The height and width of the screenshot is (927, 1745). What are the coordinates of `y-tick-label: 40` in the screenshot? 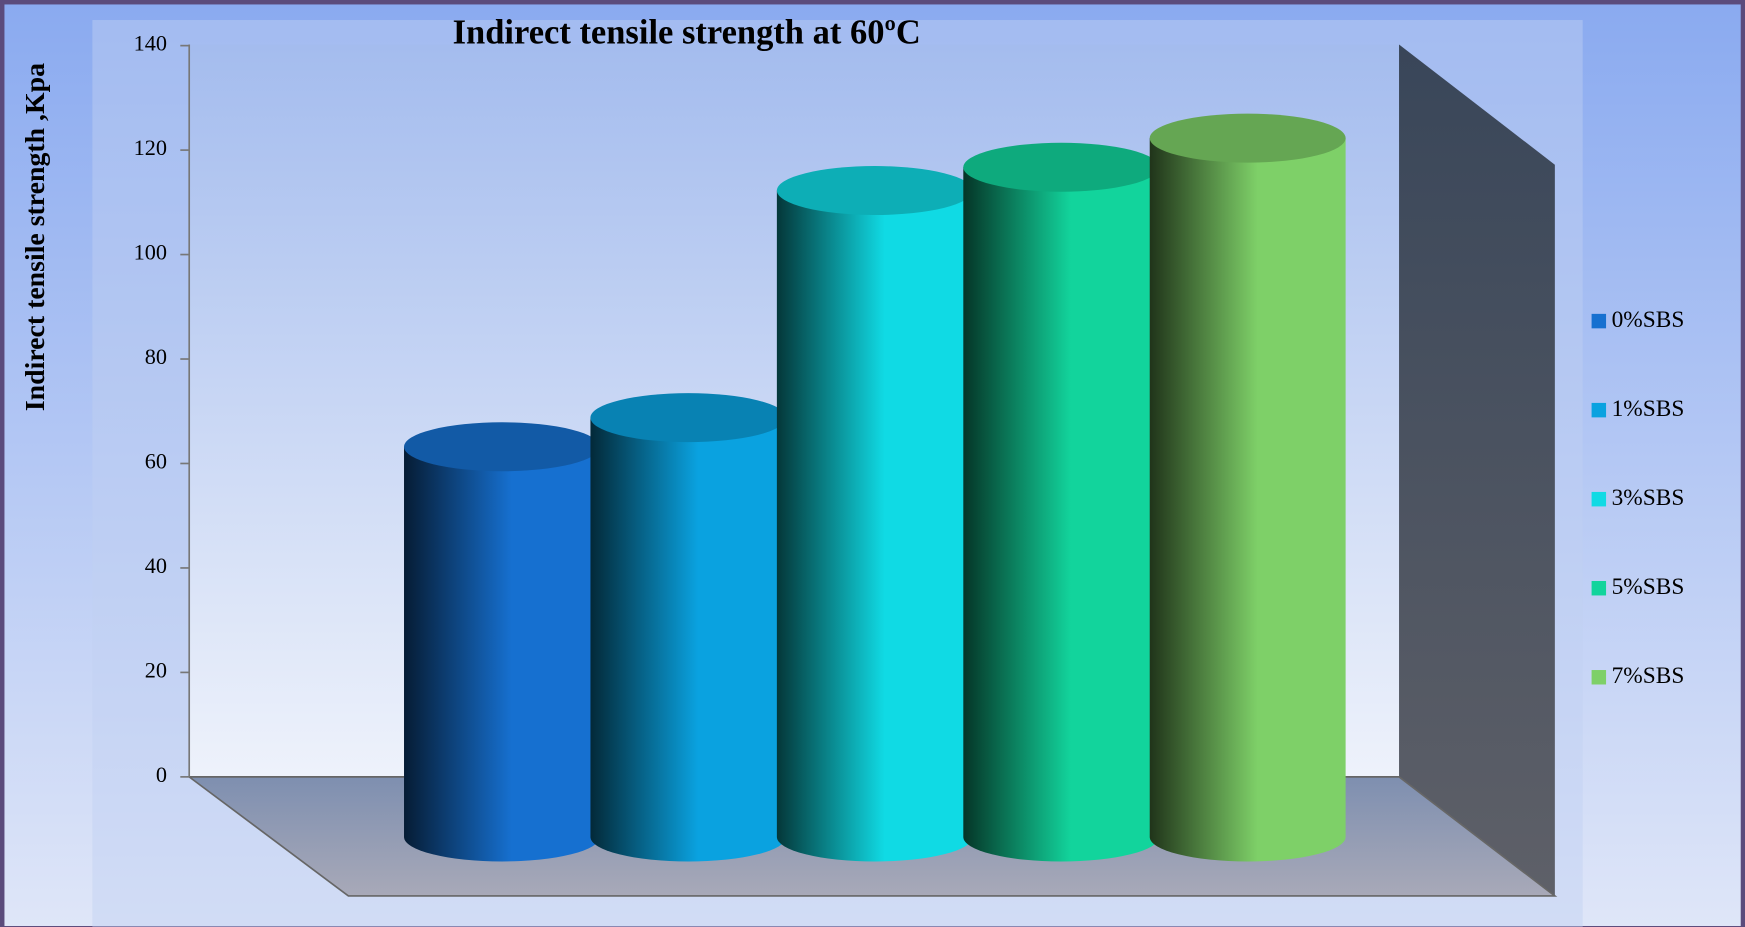 It's located at (156, 565).